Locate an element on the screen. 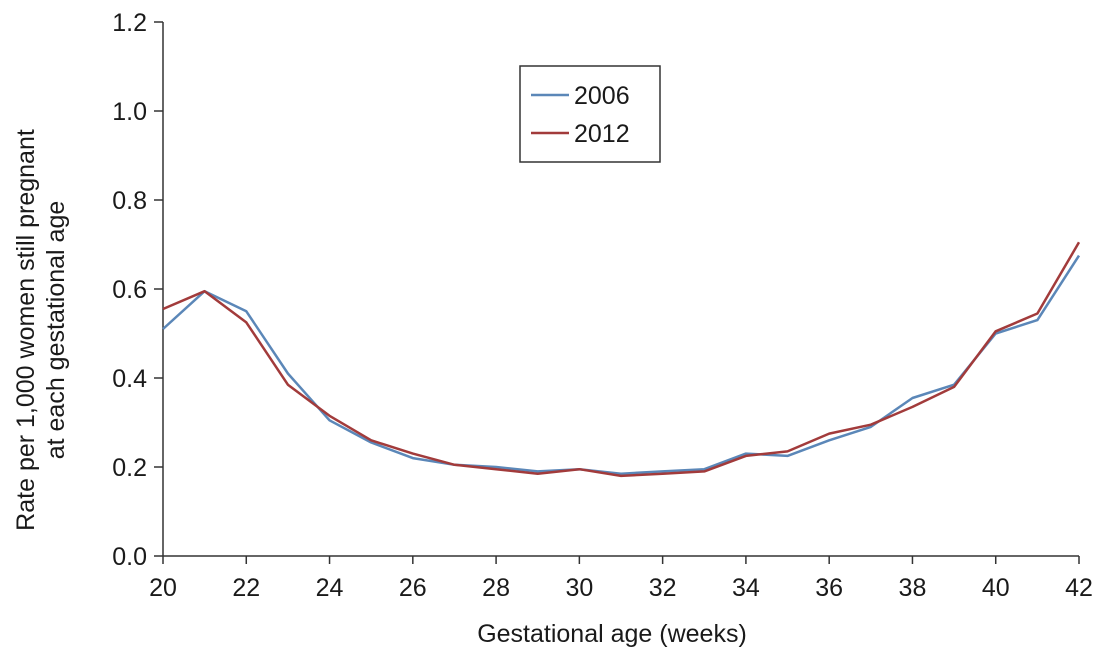 This screenshot has width=1096, height=648. x-tick-label: 38 is located at coordinates (913, 588).